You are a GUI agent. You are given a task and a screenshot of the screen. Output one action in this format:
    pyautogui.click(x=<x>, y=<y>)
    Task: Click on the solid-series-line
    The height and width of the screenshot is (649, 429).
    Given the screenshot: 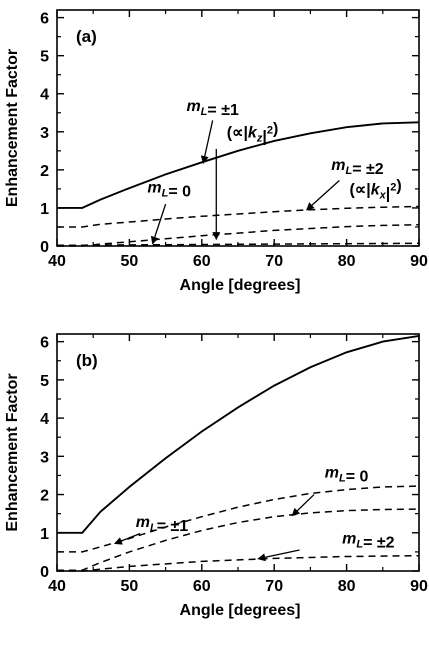 What is the action you would take?
    pyautogui.click(x=238, y=165)
    